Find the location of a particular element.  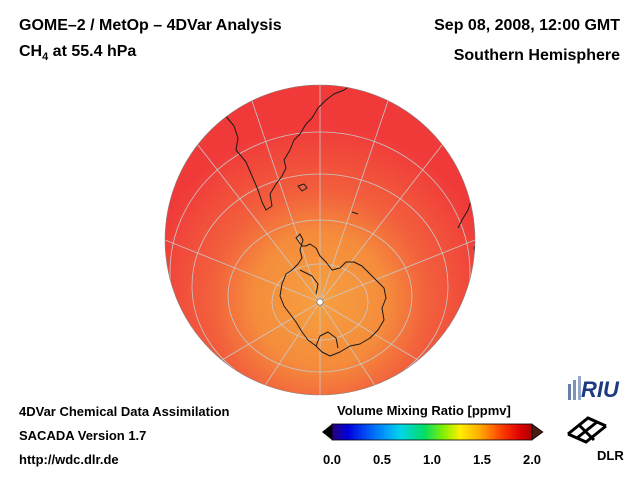

species-level-label: CH4 at 55.4 hPa is located at coordinates (77, 53).